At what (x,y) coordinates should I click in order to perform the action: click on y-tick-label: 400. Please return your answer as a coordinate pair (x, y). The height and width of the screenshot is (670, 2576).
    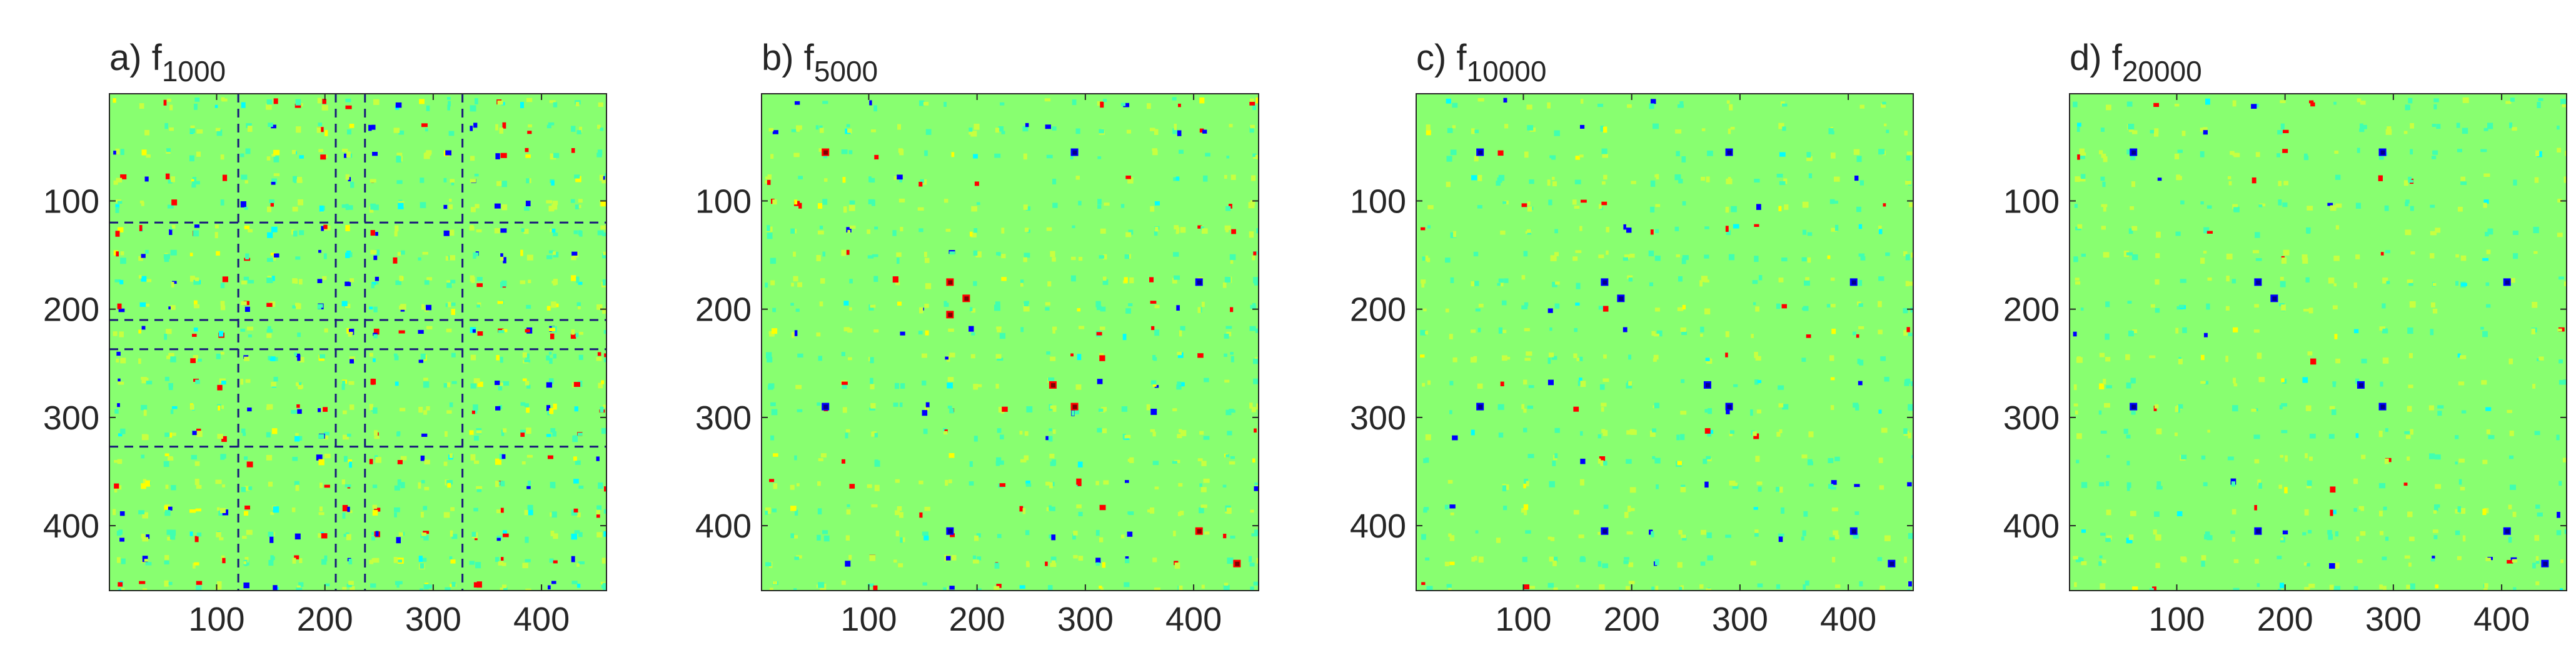
    Looking at the image, I should click on (723, 526).